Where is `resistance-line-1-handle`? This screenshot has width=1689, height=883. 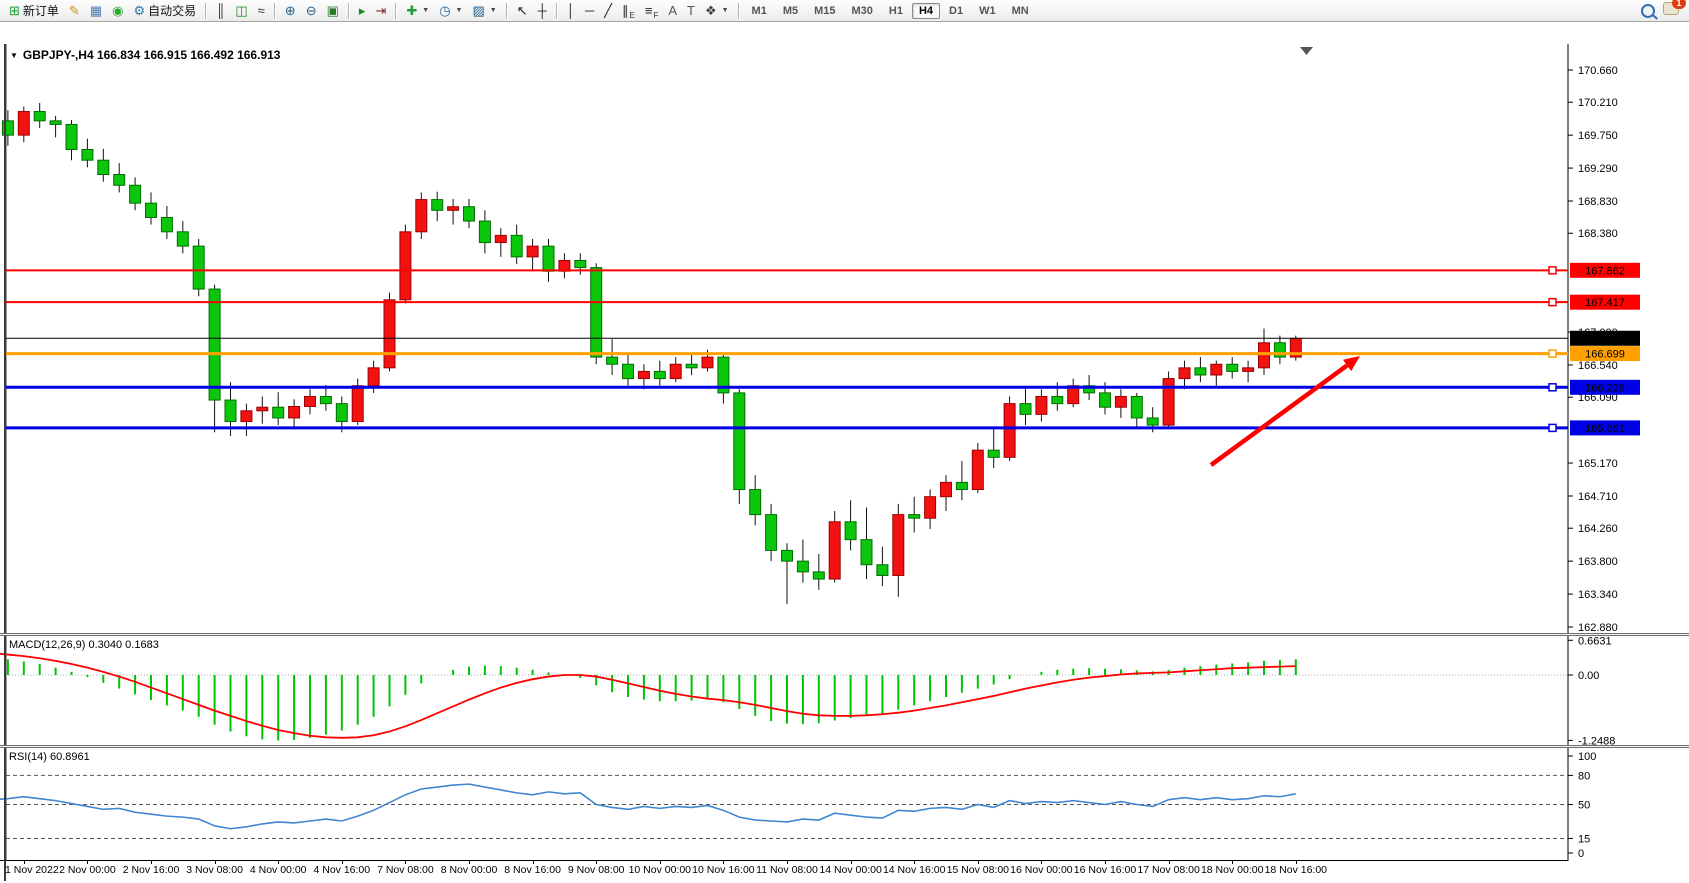 resistance-line-1-handle is located at coordinates (1552, 270).